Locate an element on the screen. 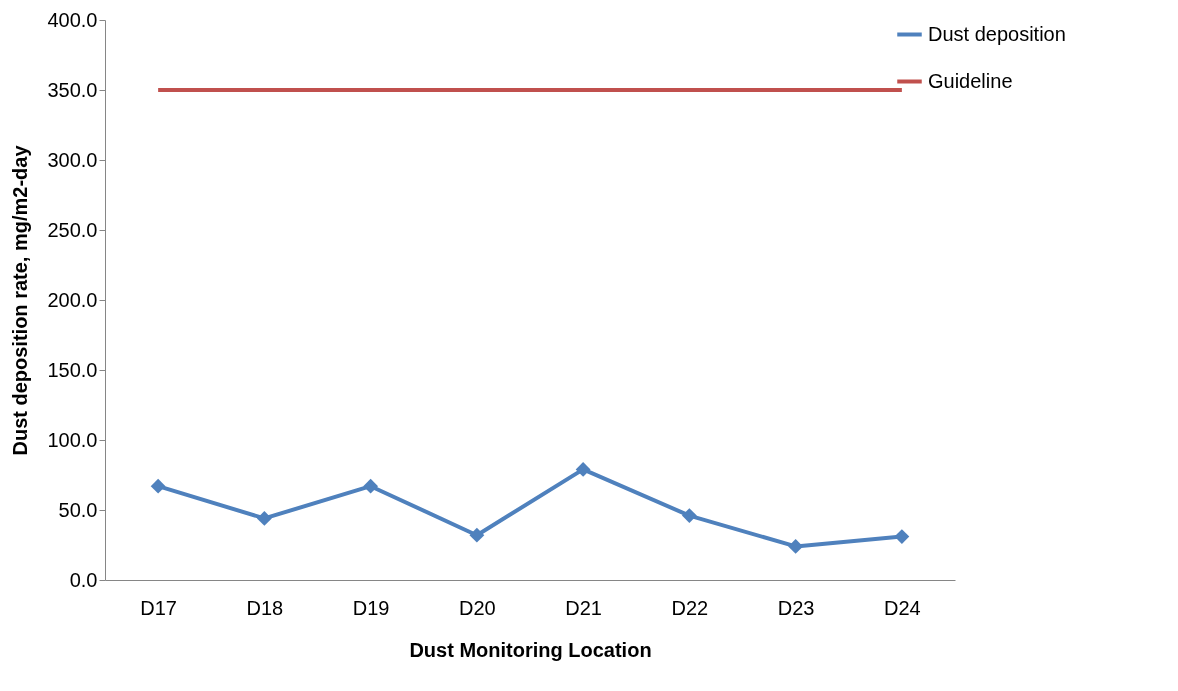 This screenshot has height=691, width=1178. y-tick-label: 100.0 is located at coordinates (72, 439).